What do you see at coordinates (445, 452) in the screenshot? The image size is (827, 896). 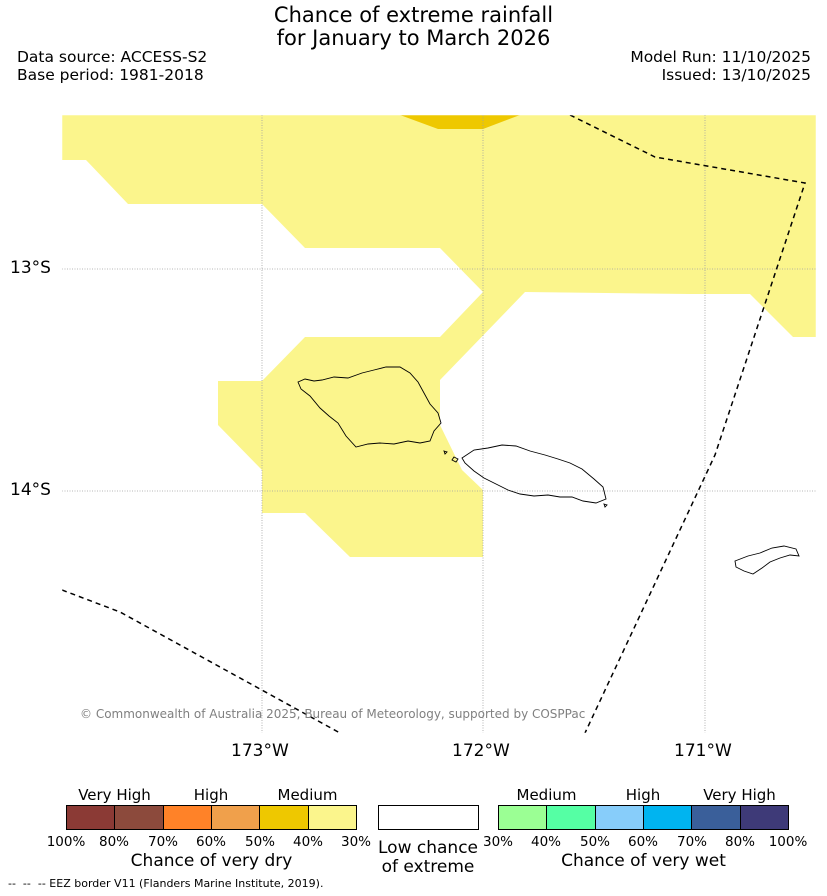 I see `apolima-islet` at bounding box center [445, 452].